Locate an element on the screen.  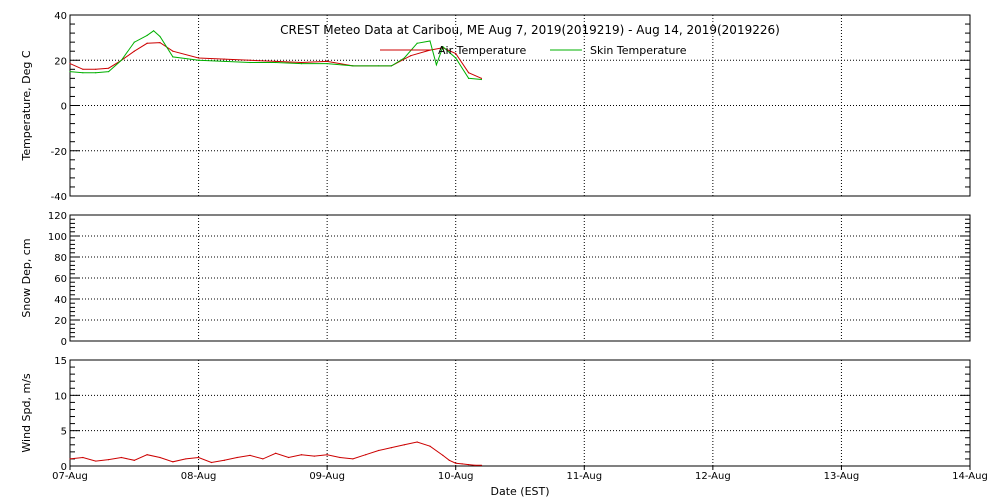
legend-label-skin-temperature: Skin Temperature is located at coordinates (638, 50).